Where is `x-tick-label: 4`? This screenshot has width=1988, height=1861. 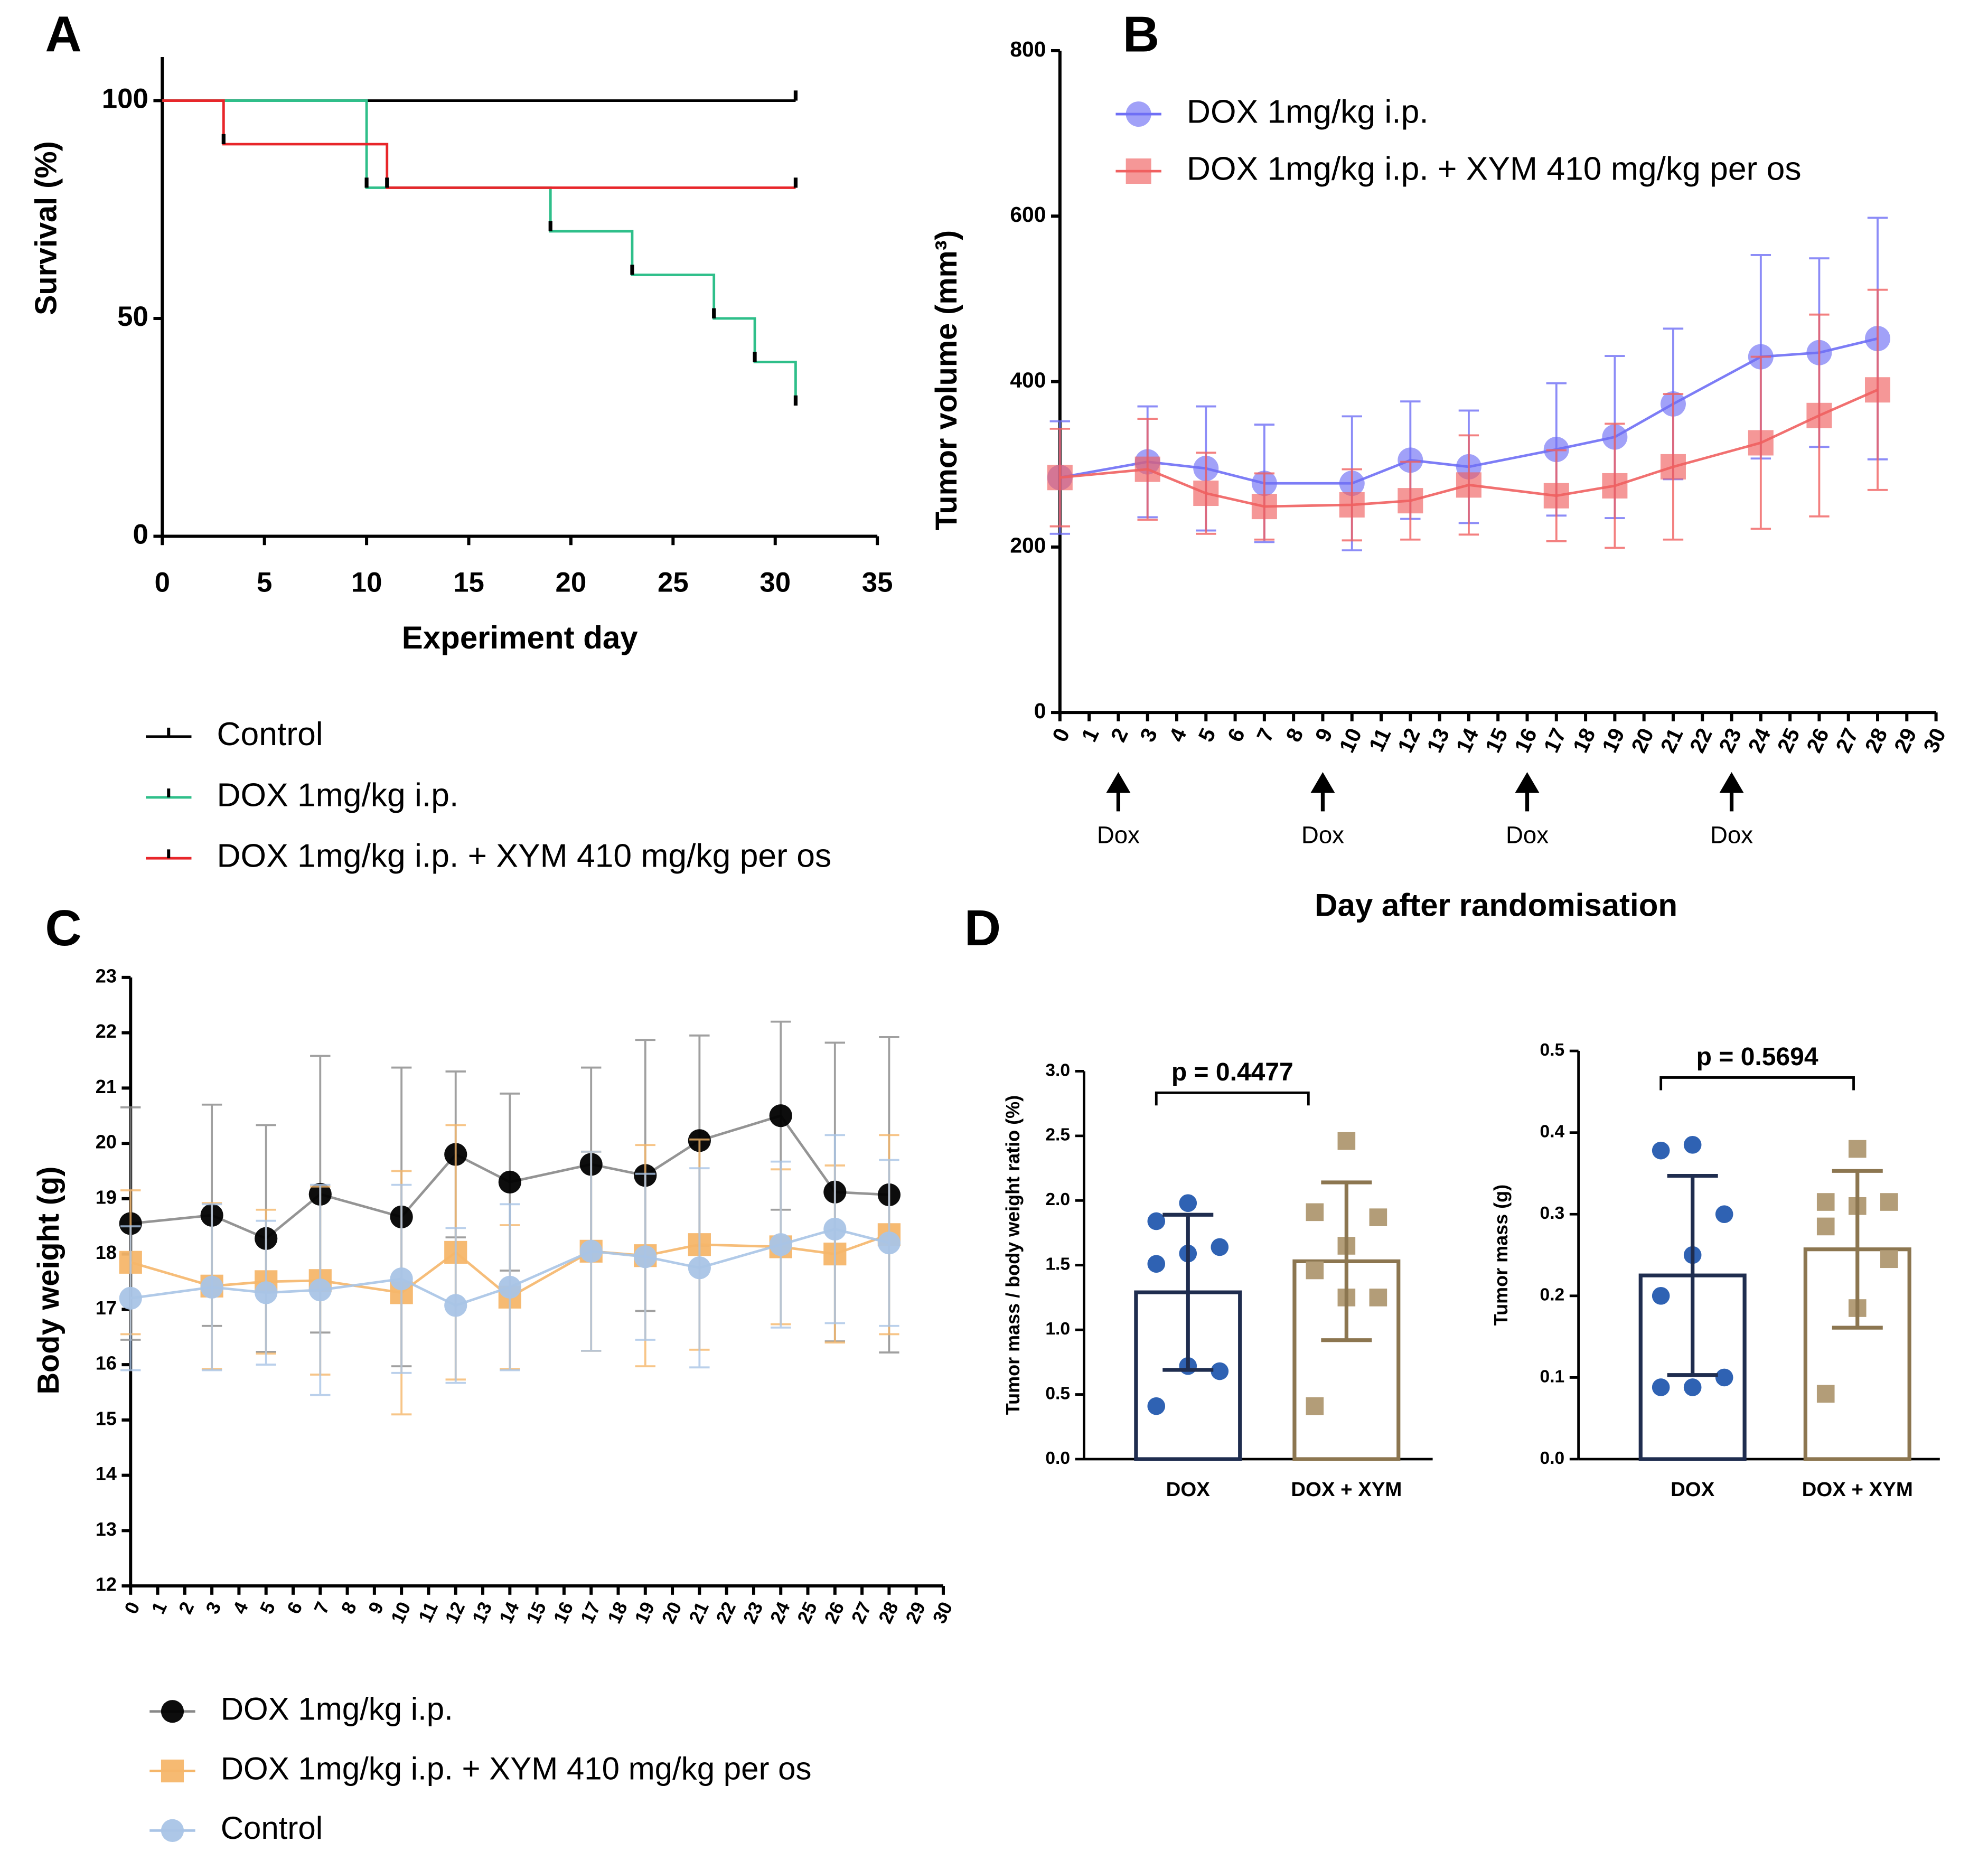 x-tick-label: 4 is located at coordinates (240, 1608).